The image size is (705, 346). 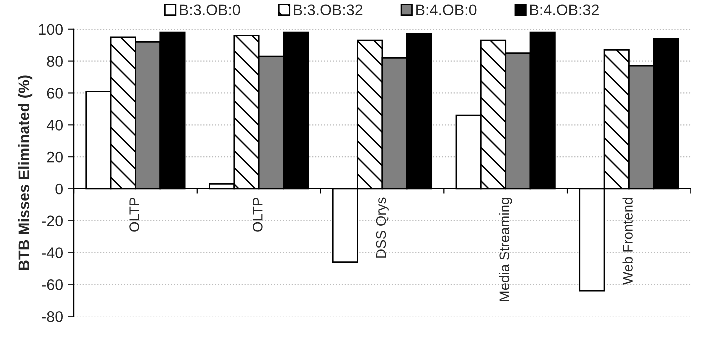 What do you see at coordinates (564, 10) in the screenshot?
I see `legend-label: B:4.OB:32` at bounding box center [564, 10].